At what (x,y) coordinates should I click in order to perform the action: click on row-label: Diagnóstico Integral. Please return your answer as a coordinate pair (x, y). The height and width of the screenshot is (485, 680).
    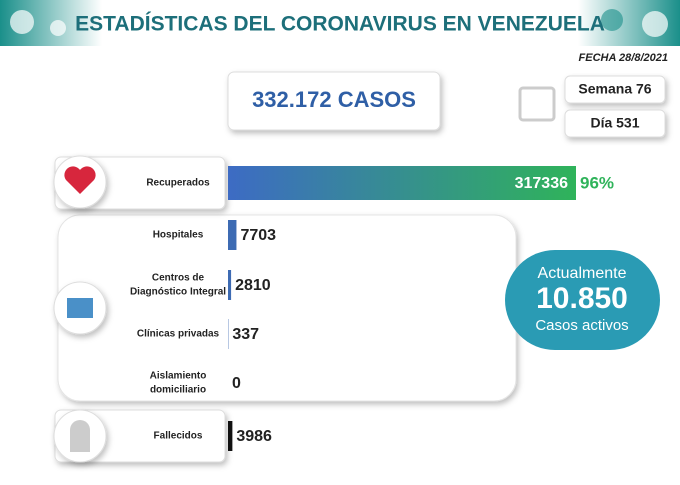
    Looking at the image, I should click on (178, 292).